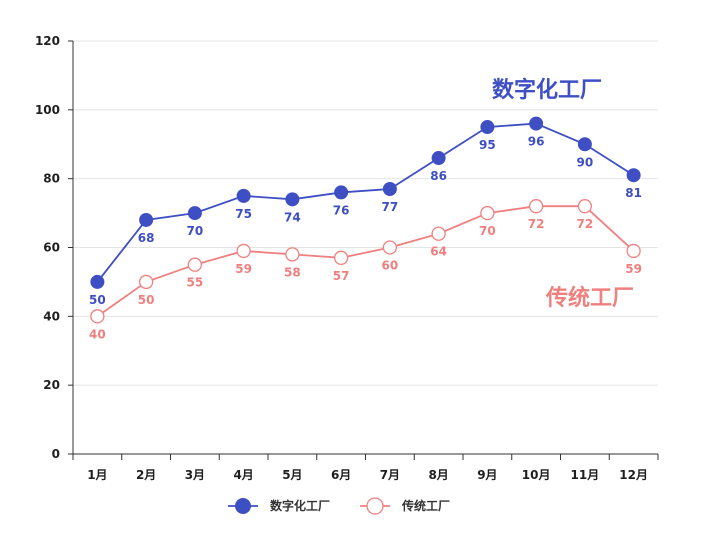 The height and width of the screenshot is (548, 705). Describe the element at coordinates (300, 505) in the screenshot. I see `legend-label: 数字化工厂` at that location.